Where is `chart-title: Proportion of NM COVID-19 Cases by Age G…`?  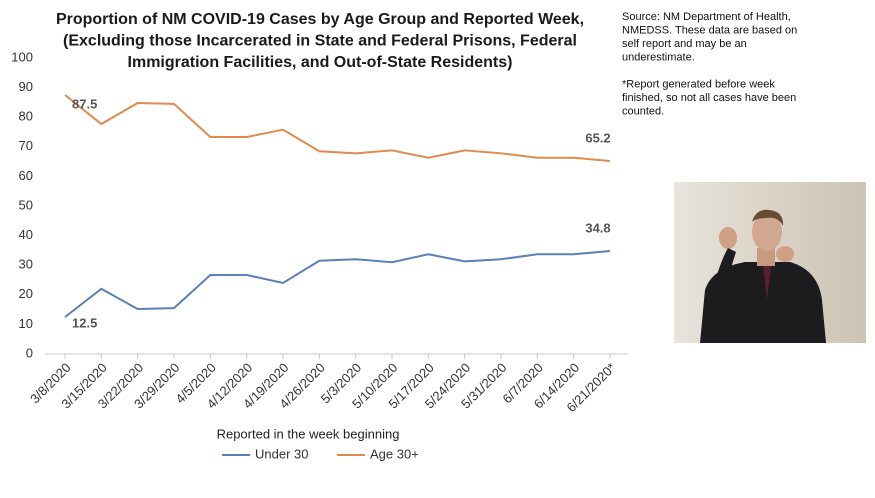
chart-title: Proportion of NM COVID-19 Cases by Age G… is located at coordinates (320, 19).